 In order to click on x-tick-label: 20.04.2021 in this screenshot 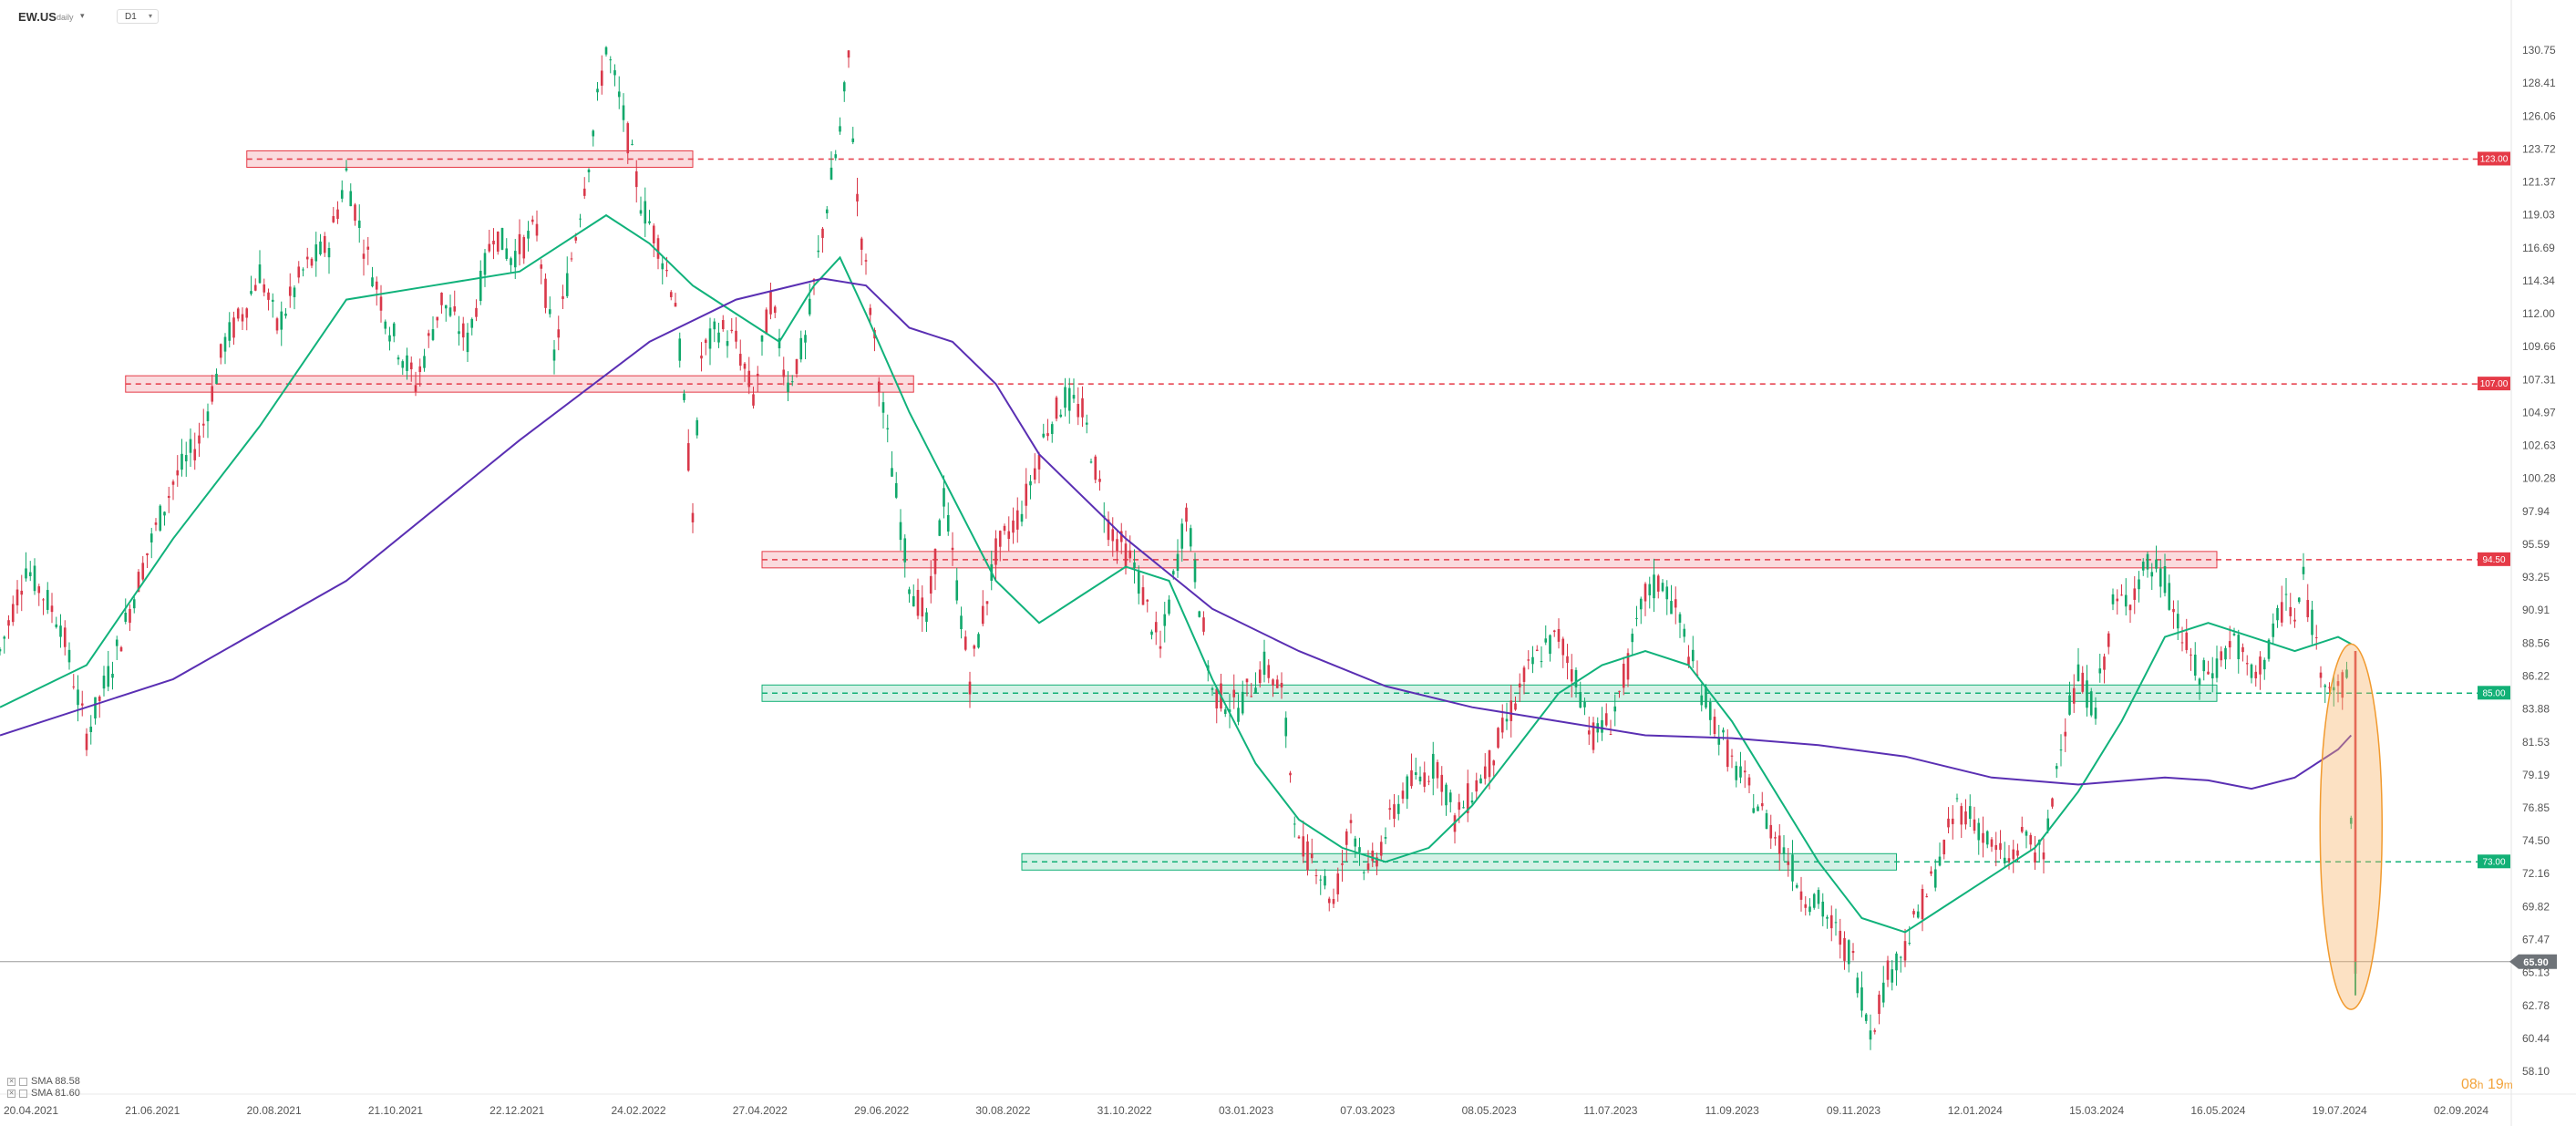, I will do `click(31, 1111)`.